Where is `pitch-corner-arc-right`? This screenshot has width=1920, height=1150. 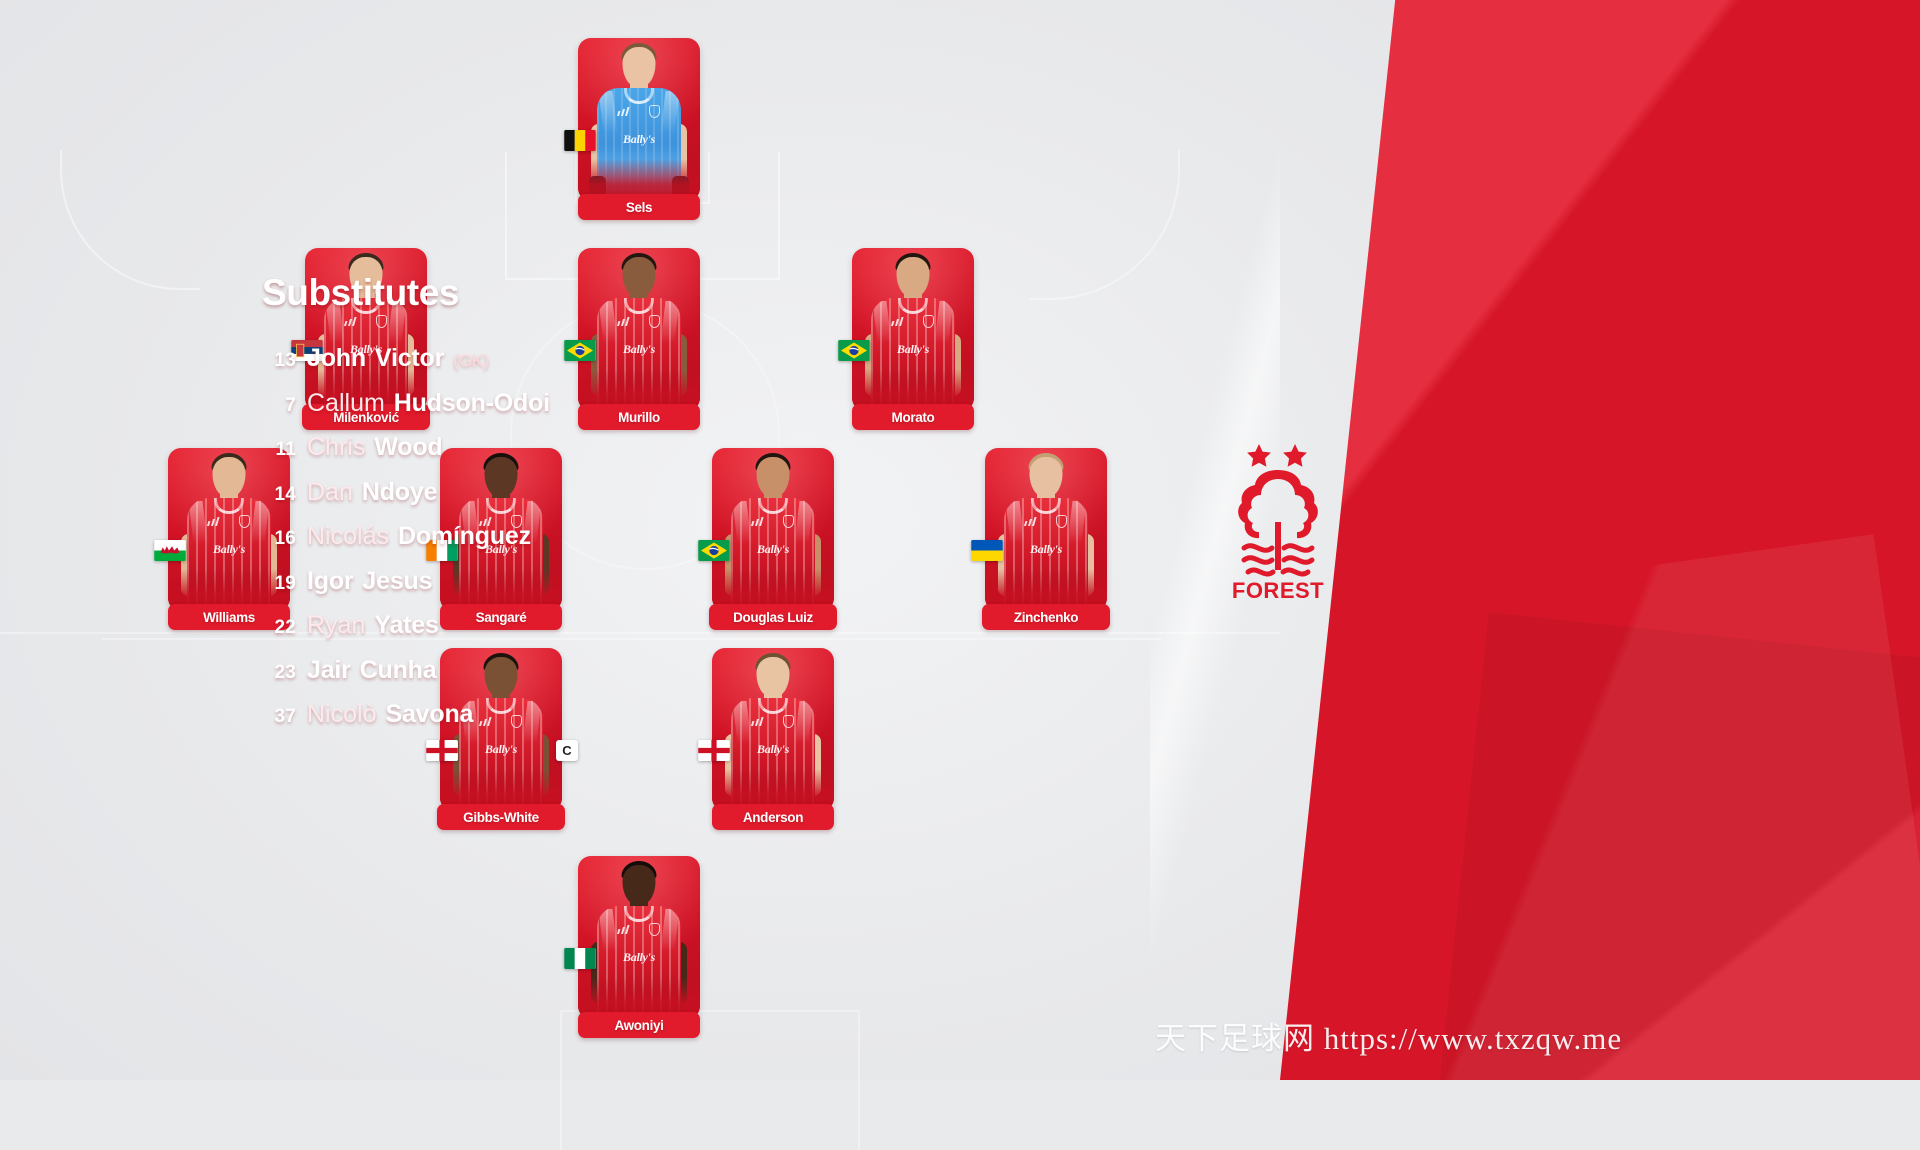 pitch-corner-arc-right is located at coordinates (1105, 225).